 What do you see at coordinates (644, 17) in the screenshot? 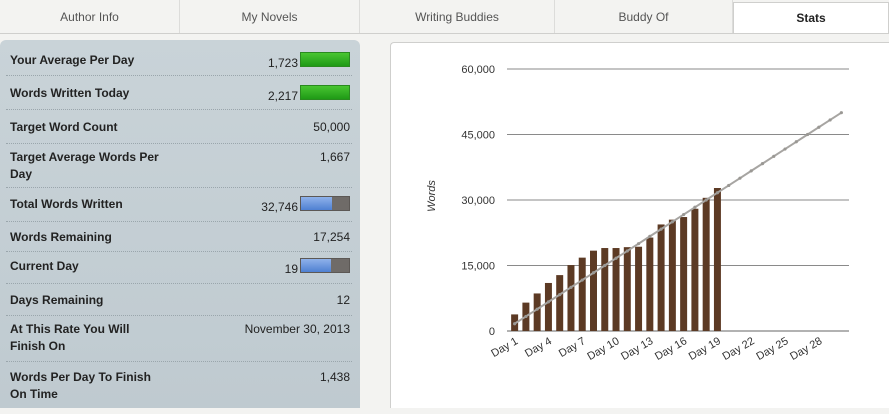
I see `tab-buddy-of: Buddy Of` at bounding box center [644, 17].